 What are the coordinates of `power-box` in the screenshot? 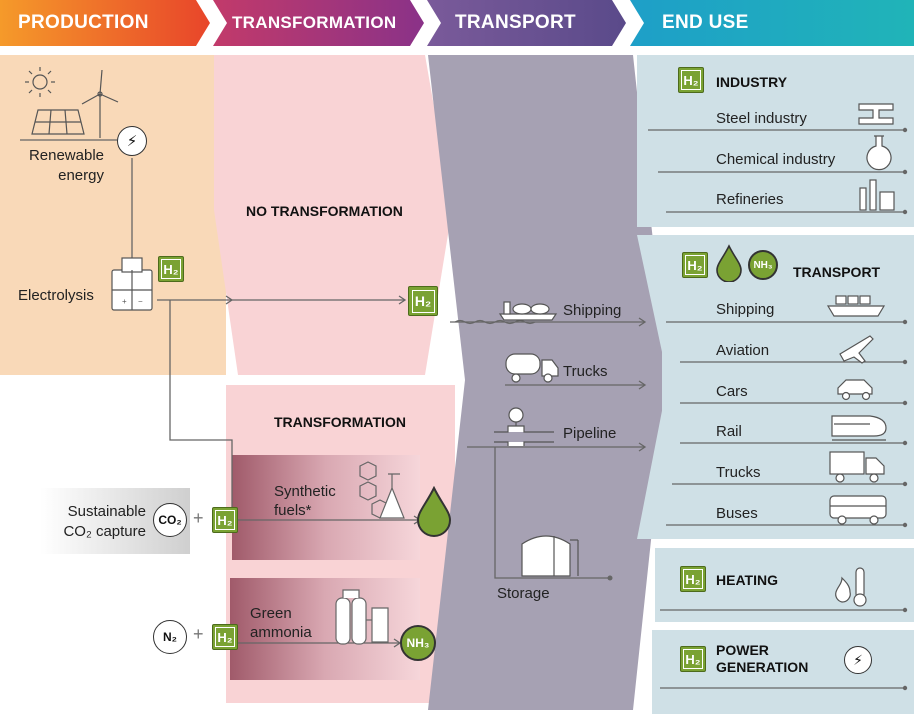 It's located at (783, 672).